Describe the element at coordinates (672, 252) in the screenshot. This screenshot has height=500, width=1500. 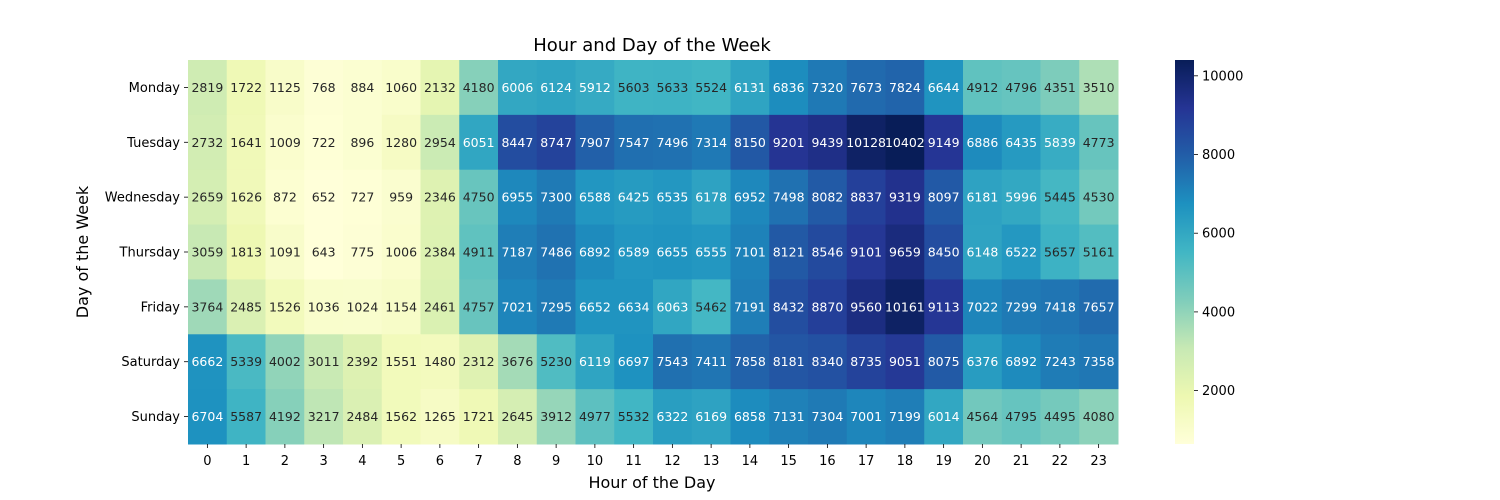
I see `cell-value-label: 6655` at that location.